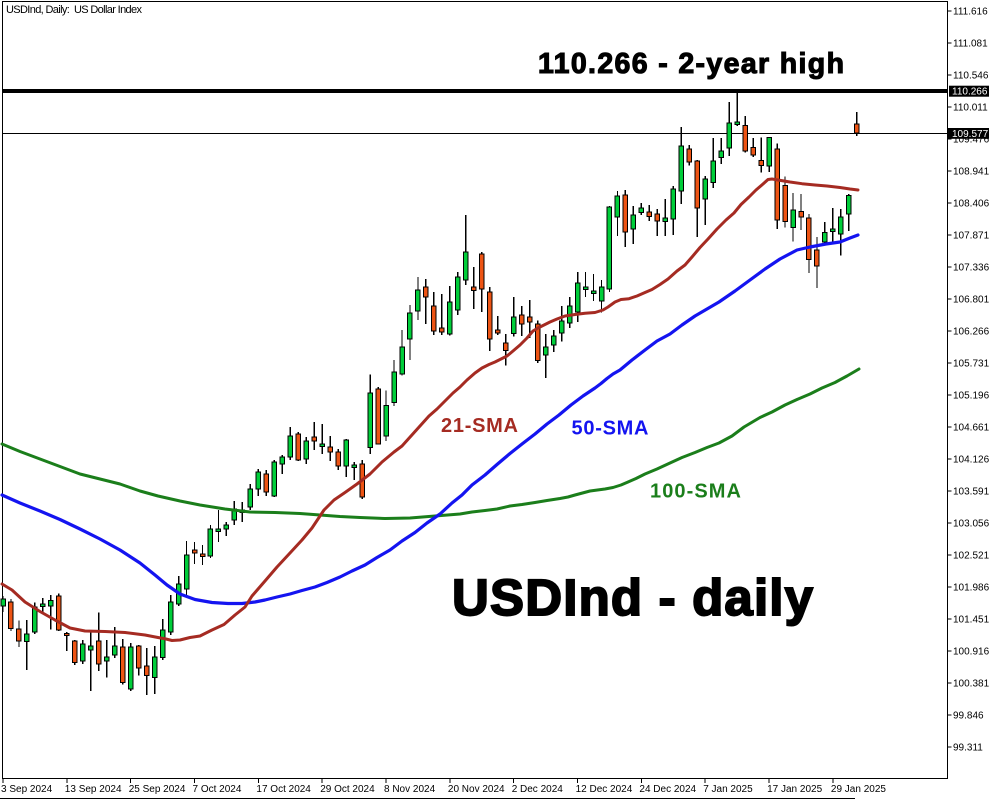 The image size is (1000, 800). Describe the element at coordinates (157, 789) in the screenshot. I see `svg-text: 25 Sep 2024` at that location.